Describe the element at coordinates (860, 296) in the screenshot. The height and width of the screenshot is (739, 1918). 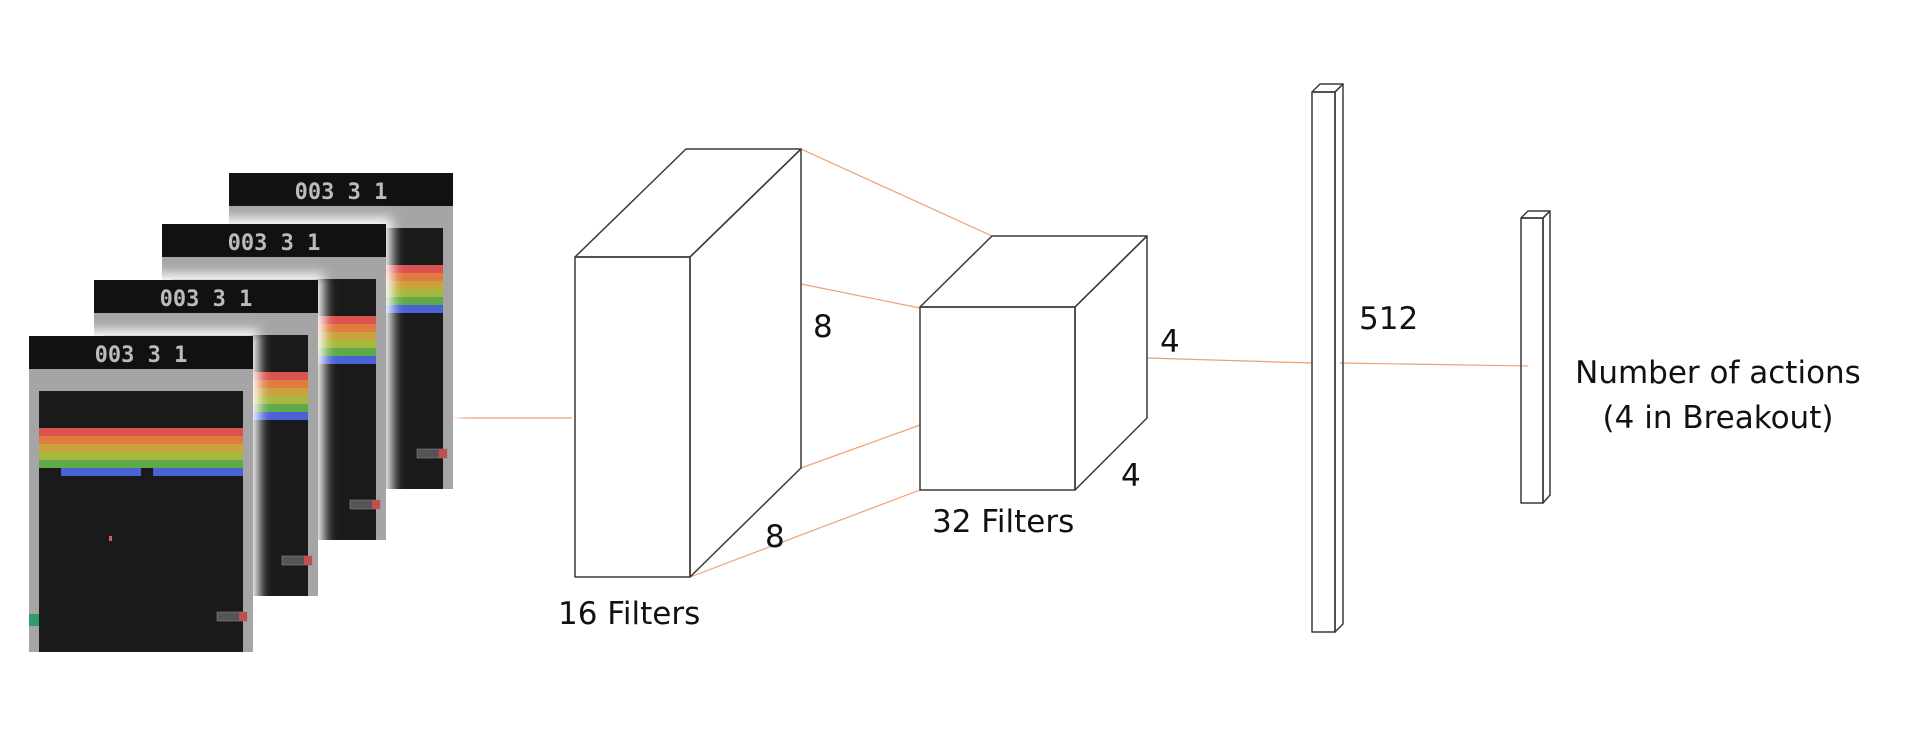
I see `connector-conv1-conv2-b` at that location.